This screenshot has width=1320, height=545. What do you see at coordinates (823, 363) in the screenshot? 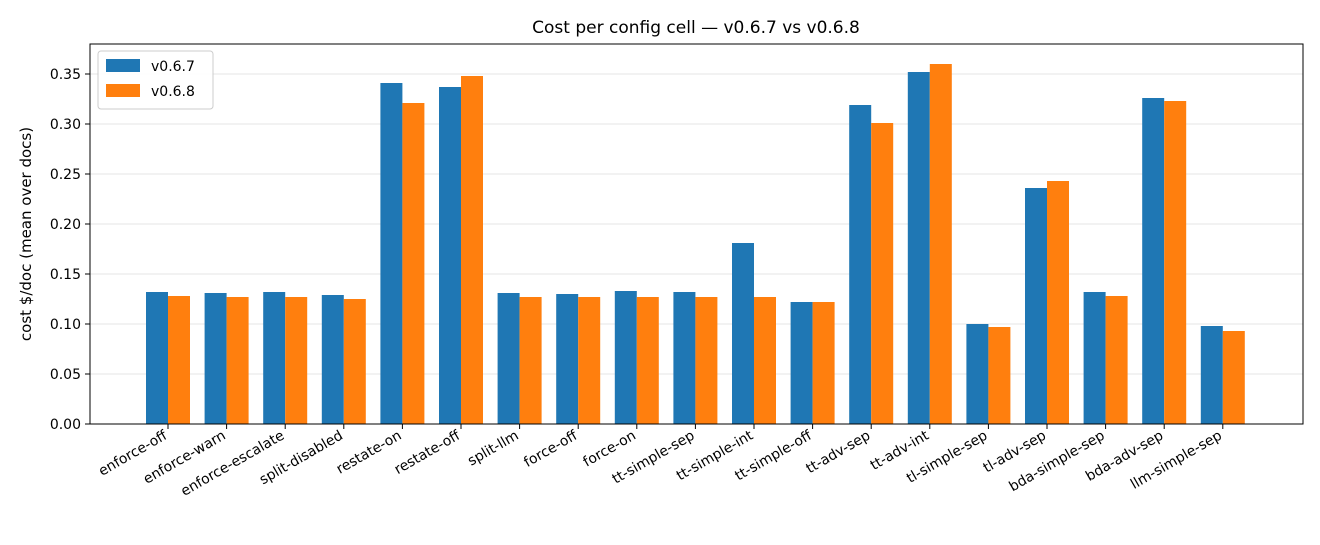
I see `bar-v068-tt-simple-off` at bounding box center [823, 363].